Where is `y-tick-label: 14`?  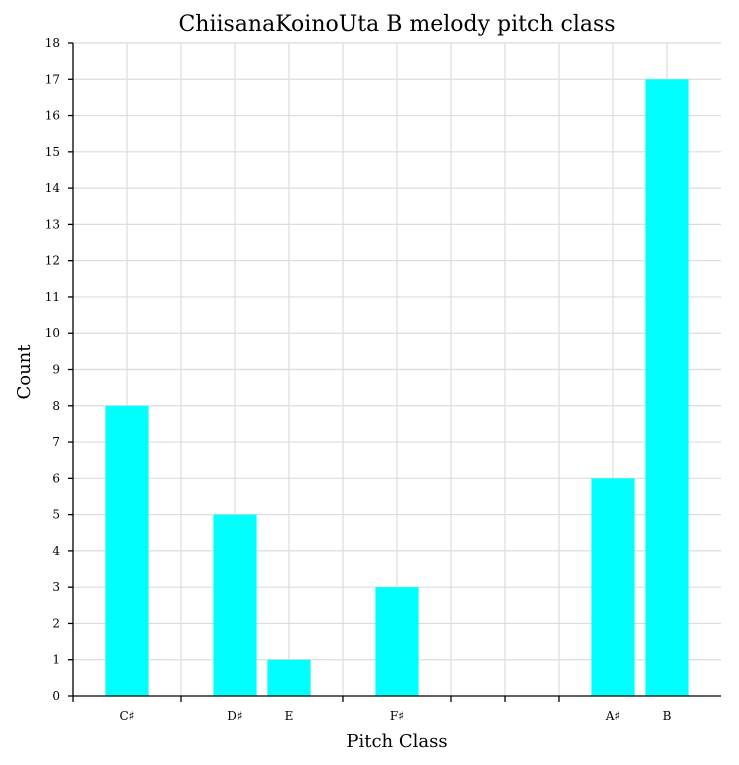
y-tick-label: 14 is located at coordinates (53, 188).